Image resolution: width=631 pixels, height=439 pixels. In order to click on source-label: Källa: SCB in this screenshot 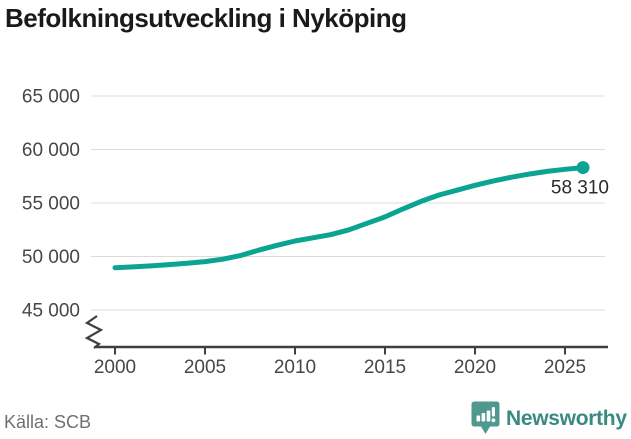, I will do `click(48, 422)`.